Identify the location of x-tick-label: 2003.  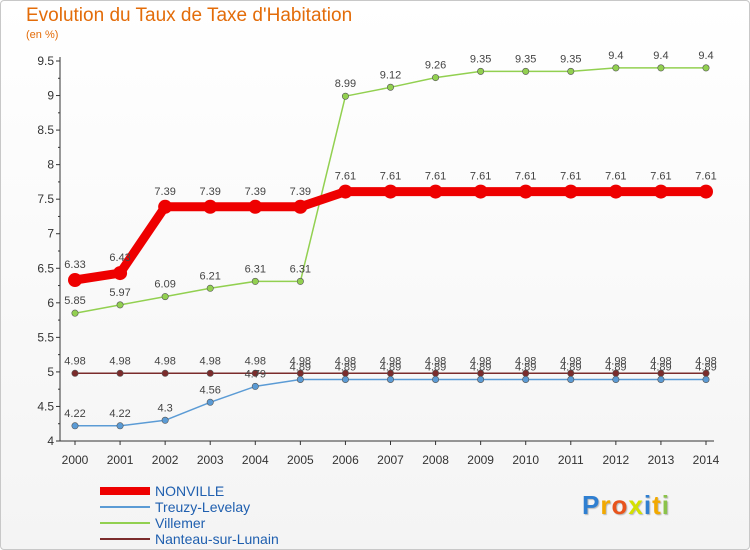
(210, 460).